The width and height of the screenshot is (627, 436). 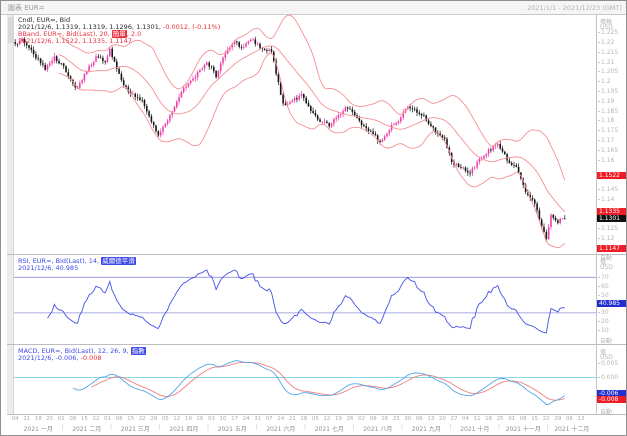 I want to click on macd-lines, so click(x=305, y=382).